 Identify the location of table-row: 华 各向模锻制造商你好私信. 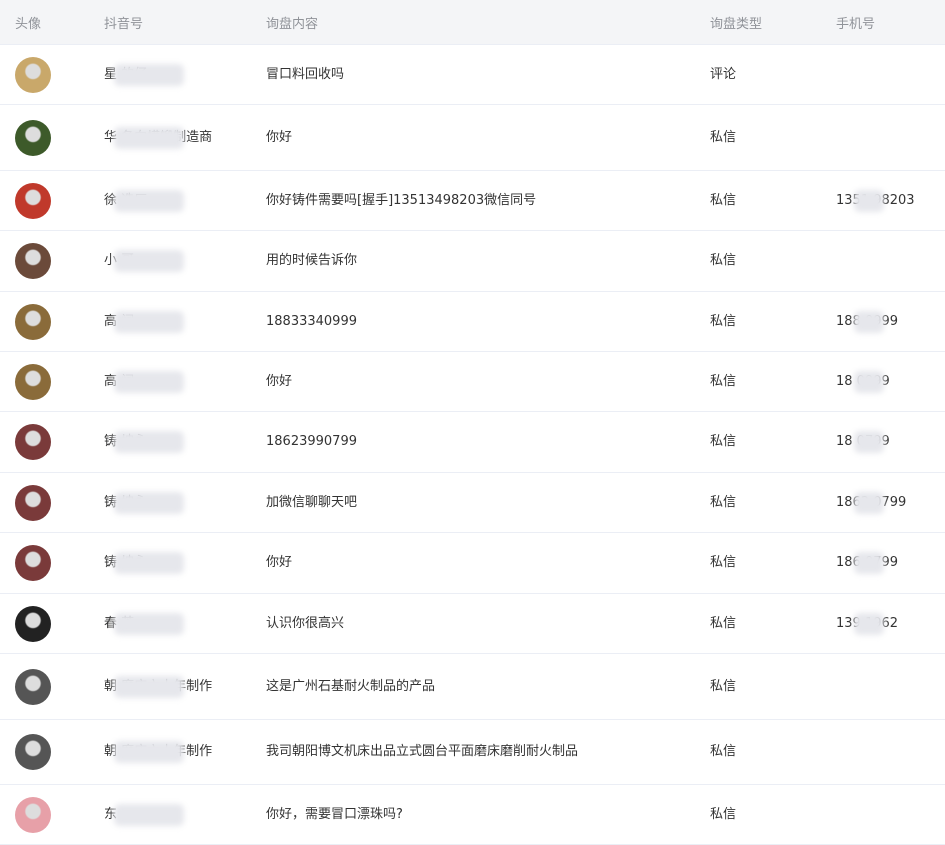
(472, 137).